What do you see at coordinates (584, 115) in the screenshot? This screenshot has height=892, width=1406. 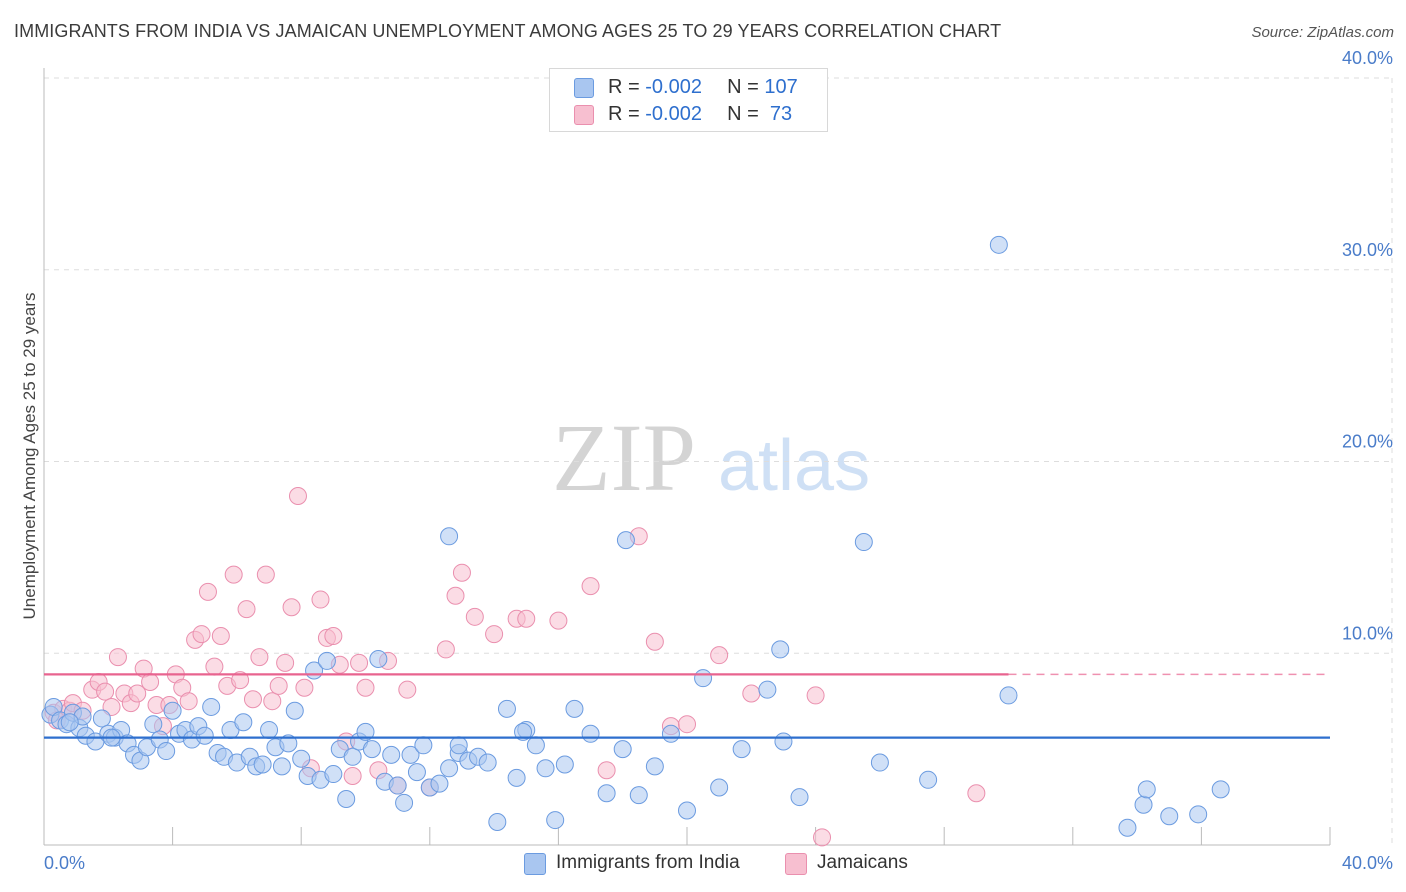 I see `legend-swatch-jamaicans` at bounding box center [584, 115].